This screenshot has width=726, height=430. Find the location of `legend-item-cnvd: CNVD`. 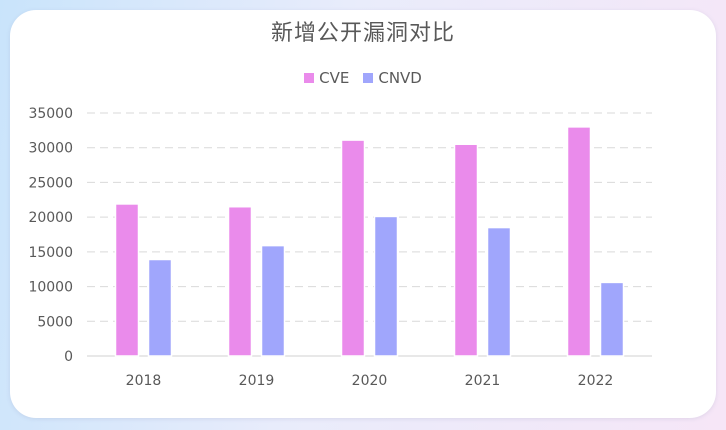

legend-item-cnvd: CNVD is located at coordinates (392, 78).